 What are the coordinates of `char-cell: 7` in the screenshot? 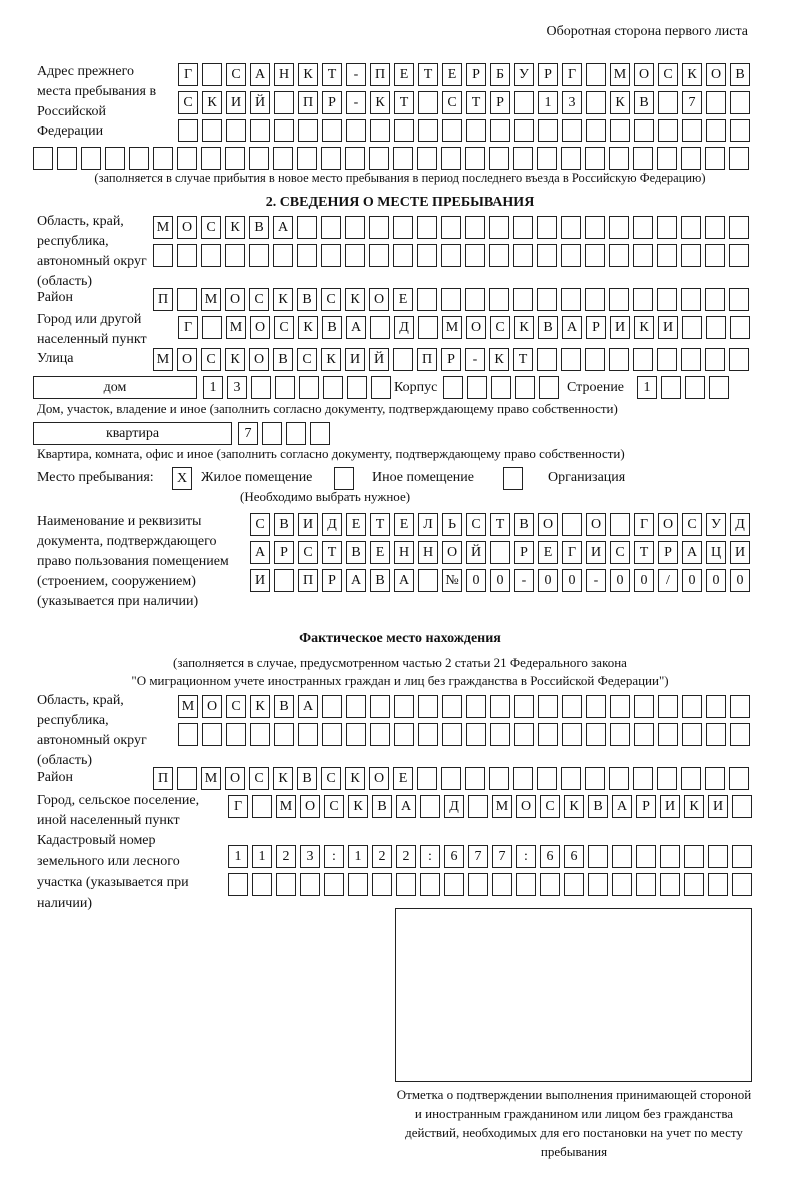 It's located at (478, 856).